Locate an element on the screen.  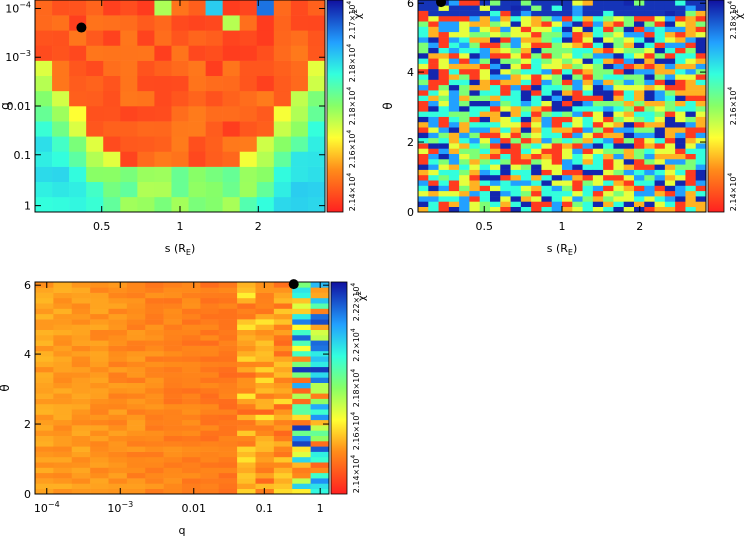
y-tick-label: 10−4 is located at coordinates (18, 7).